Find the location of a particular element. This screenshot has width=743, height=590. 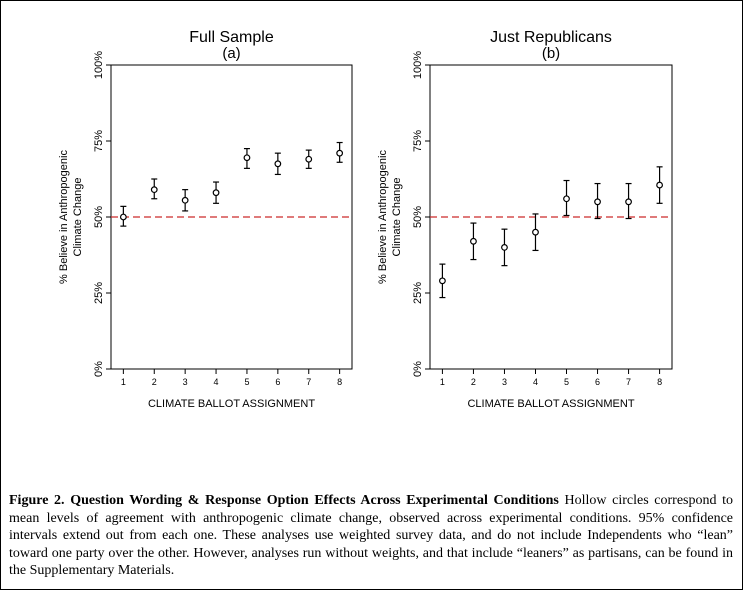

chart-subtitle: (a) is located at coordinates (231, 53).